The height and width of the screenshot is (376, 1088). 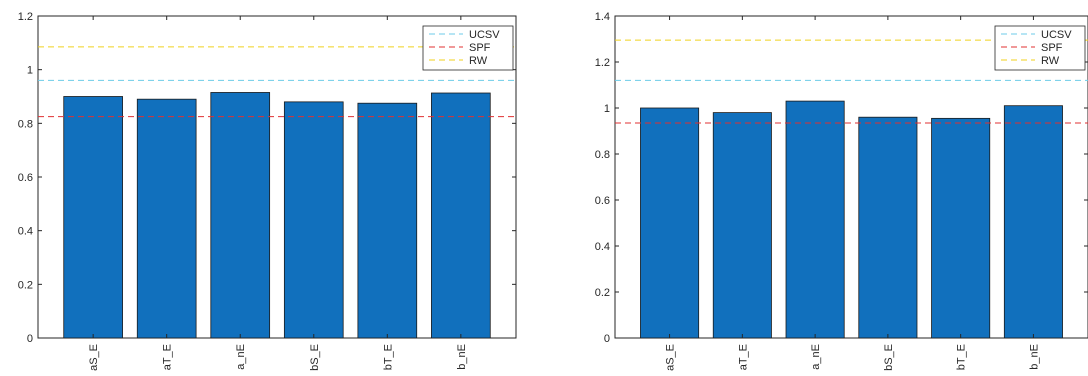 What do you see at coordinates (602, 17) in the screenshot?
I see `y-tick-label: 1.4` at bounding box center [602, 17].